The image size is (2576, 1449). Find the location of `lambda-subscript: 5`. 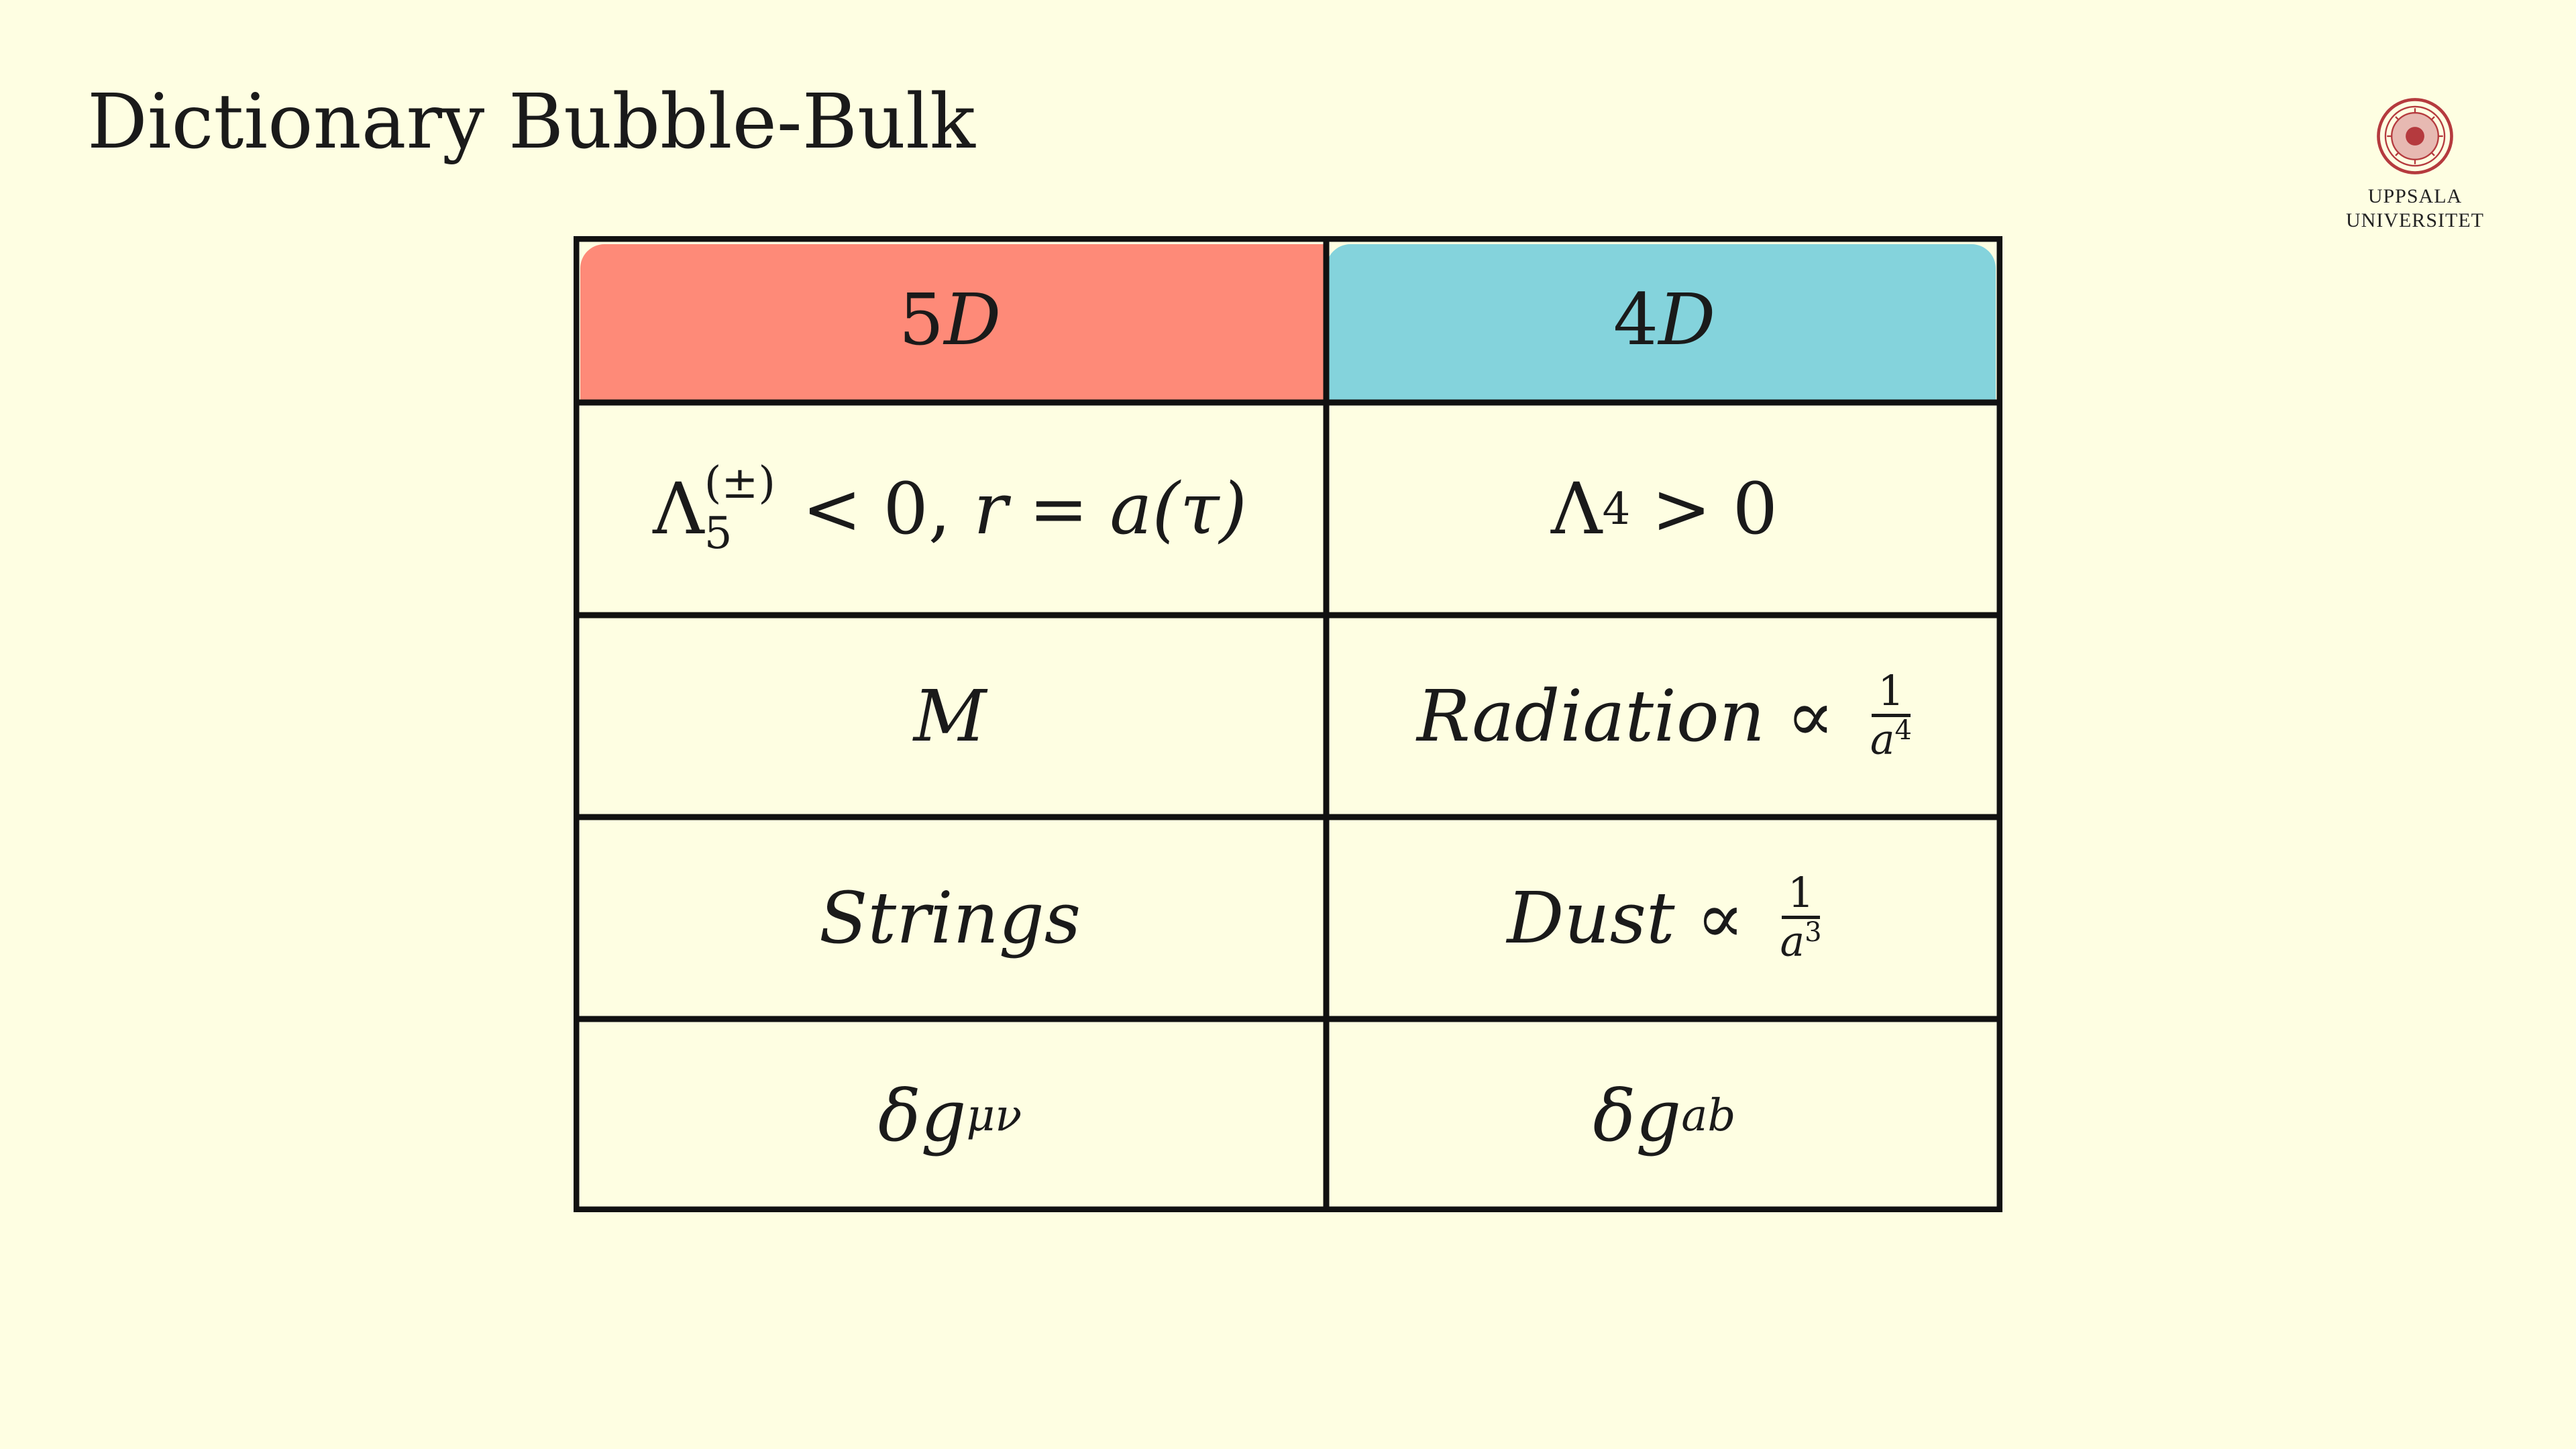

lambda-subscript: 5 is located at coordinates (718, 533).